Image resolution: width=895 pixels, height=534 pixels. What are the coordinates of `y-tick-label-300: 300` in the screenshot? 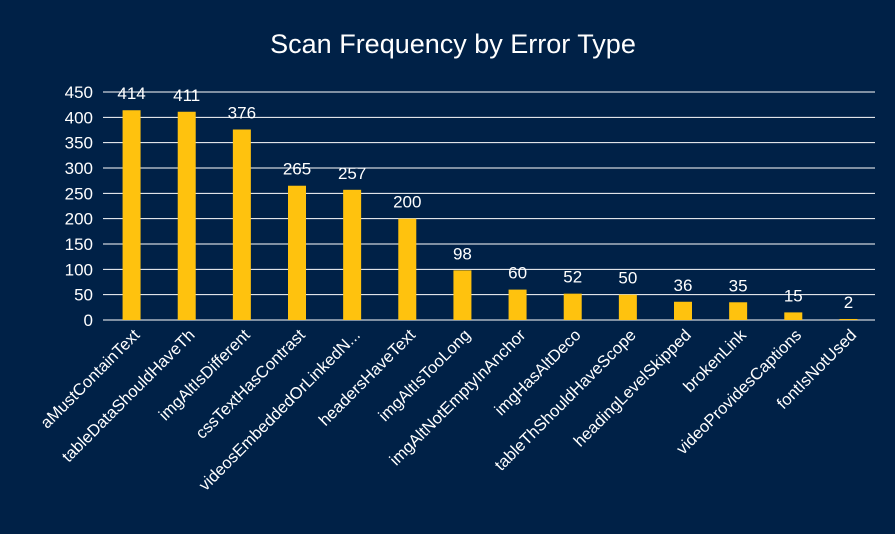 It's located at (79, 168).